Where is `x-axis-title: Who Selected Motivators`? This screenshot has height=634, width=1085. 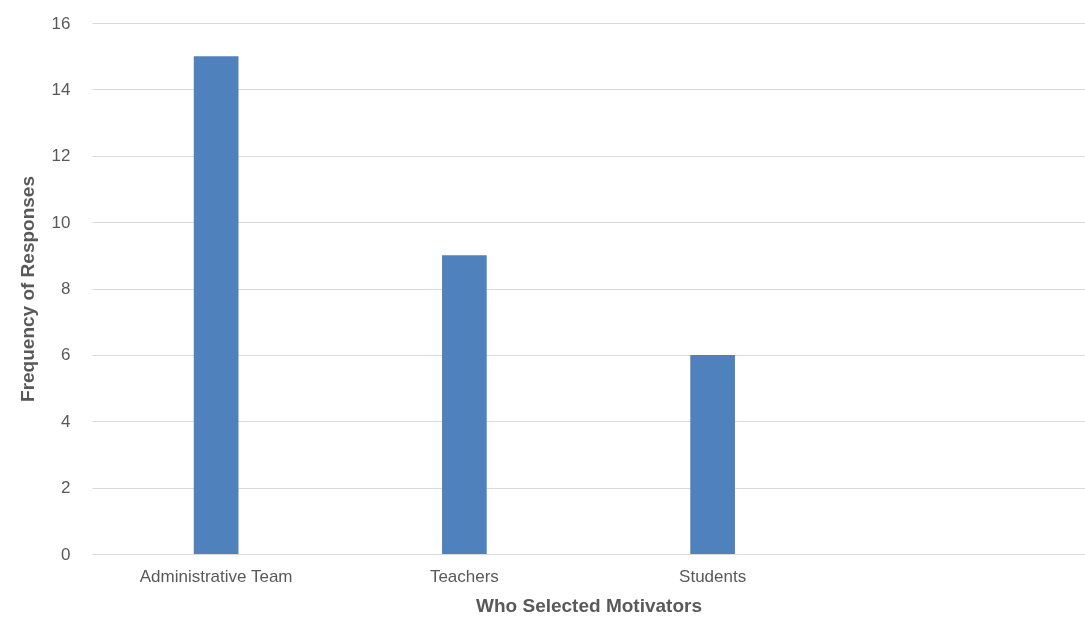 x-axis-title: Who Selected Motivators is located at coordinates (589, 605).